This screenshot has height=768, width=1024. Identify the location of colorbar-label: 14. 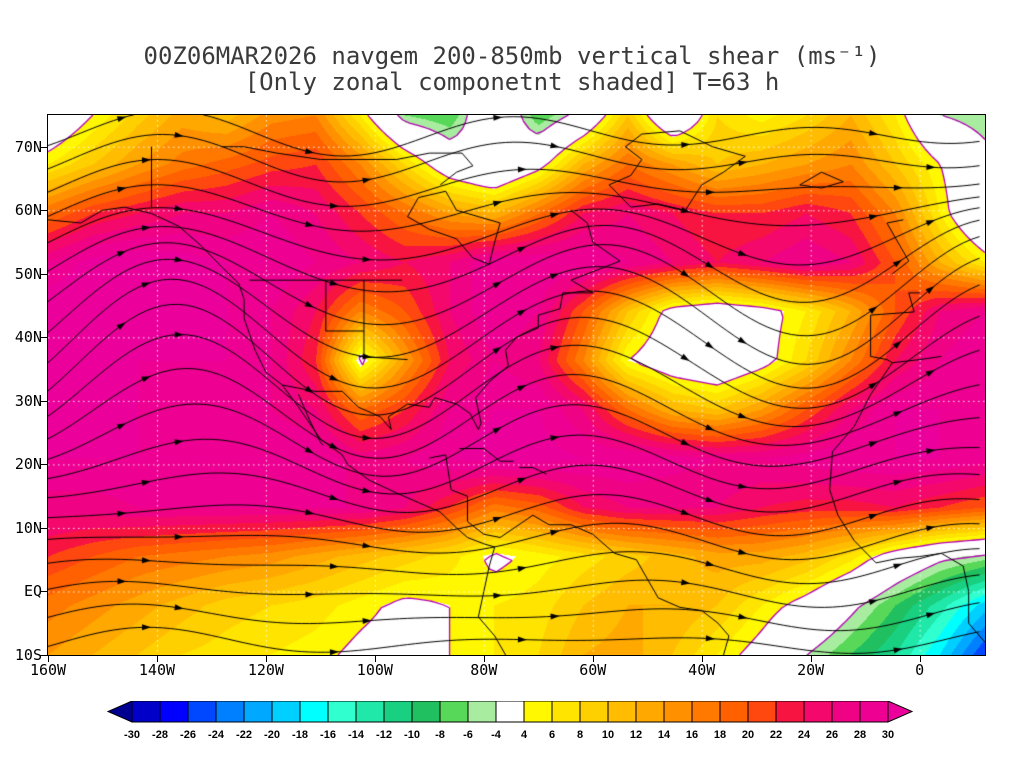
(664, 735).